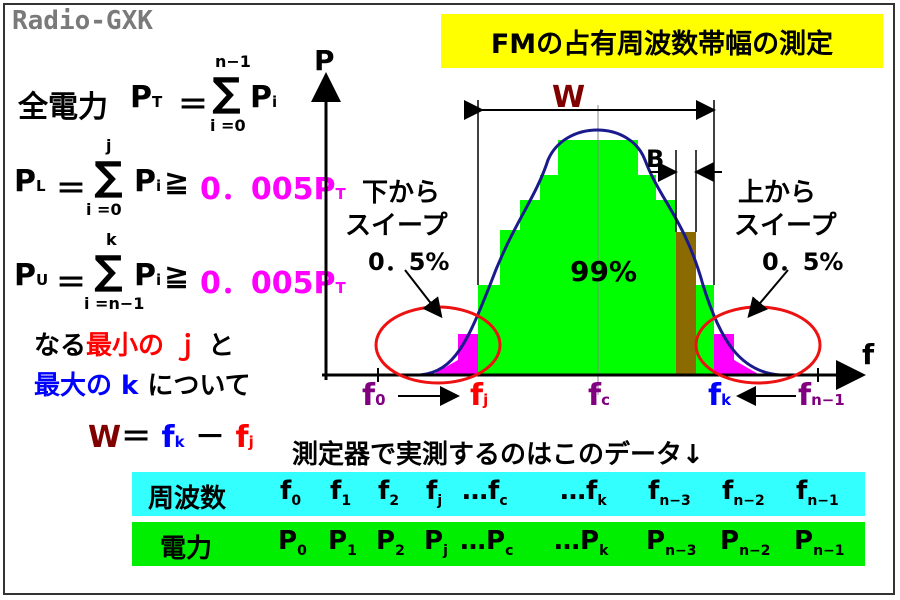 This screenshot has height=600, width=900. What do you see at coordinates (777, 193) in the screenshot?
I see `right-note-line1: 上から` at bounding box center [777, 193].